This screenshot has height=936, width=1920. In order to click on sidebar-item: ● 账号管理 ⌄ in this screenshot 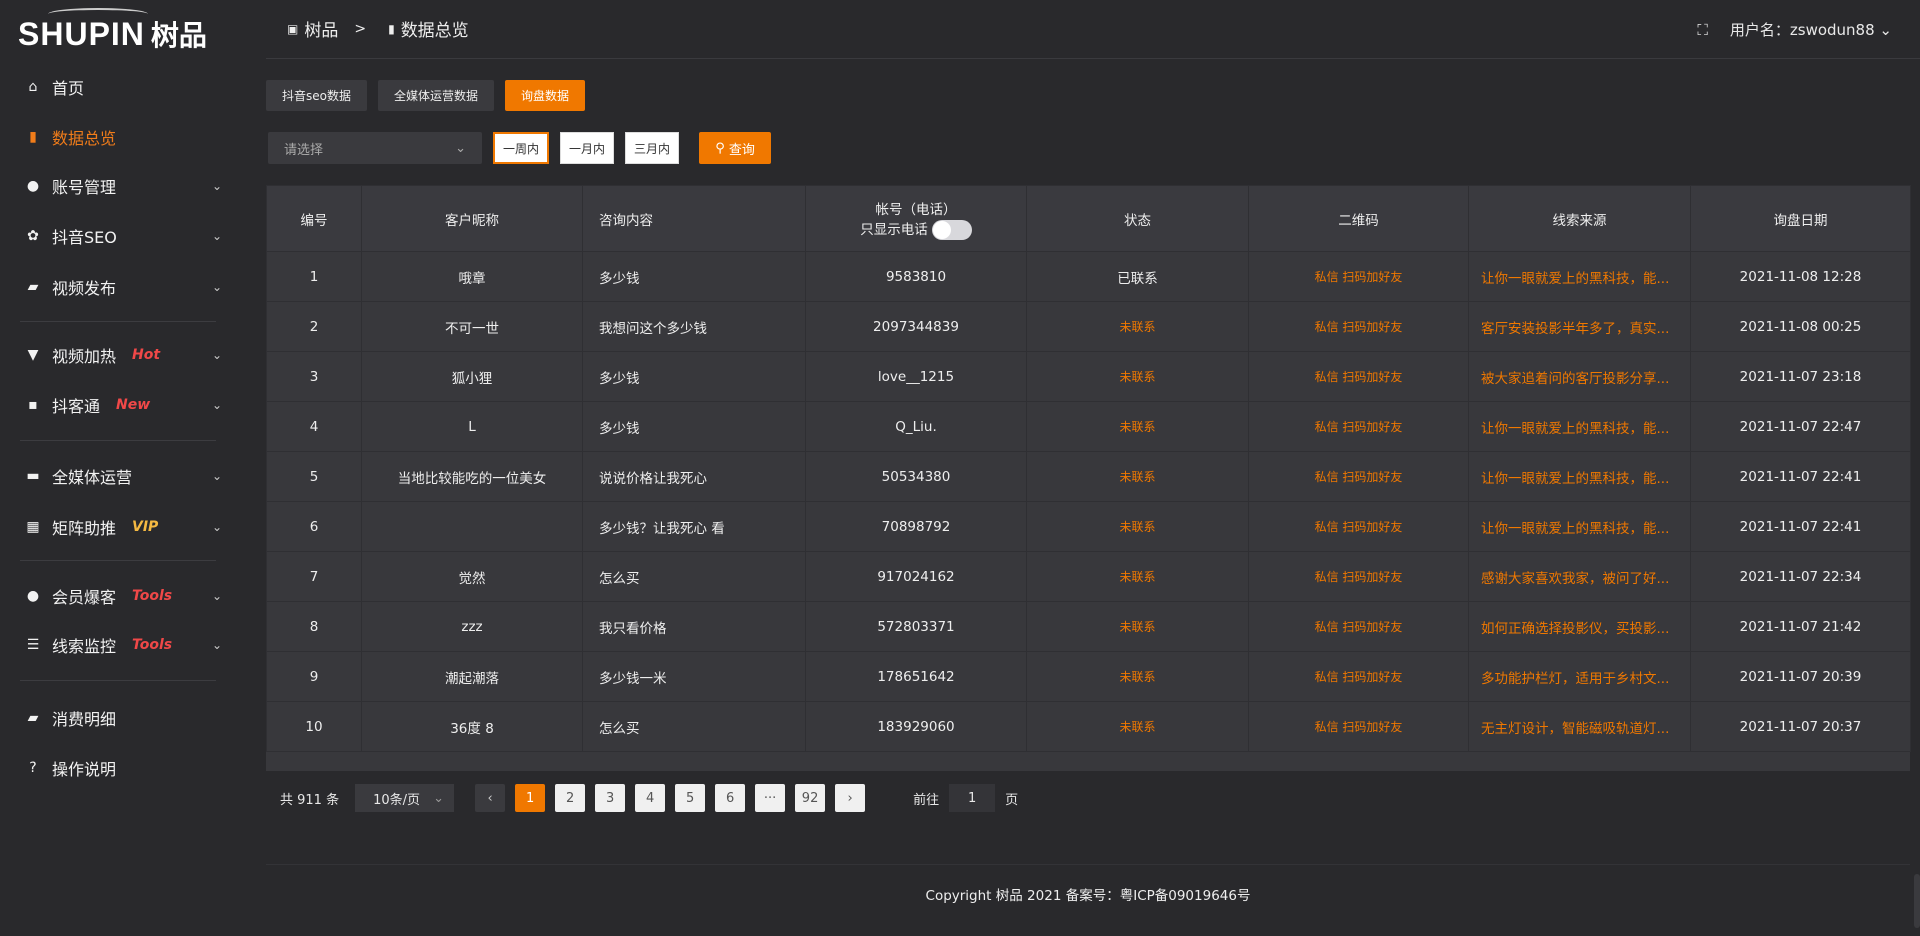, I will do `click(120, 186)`.